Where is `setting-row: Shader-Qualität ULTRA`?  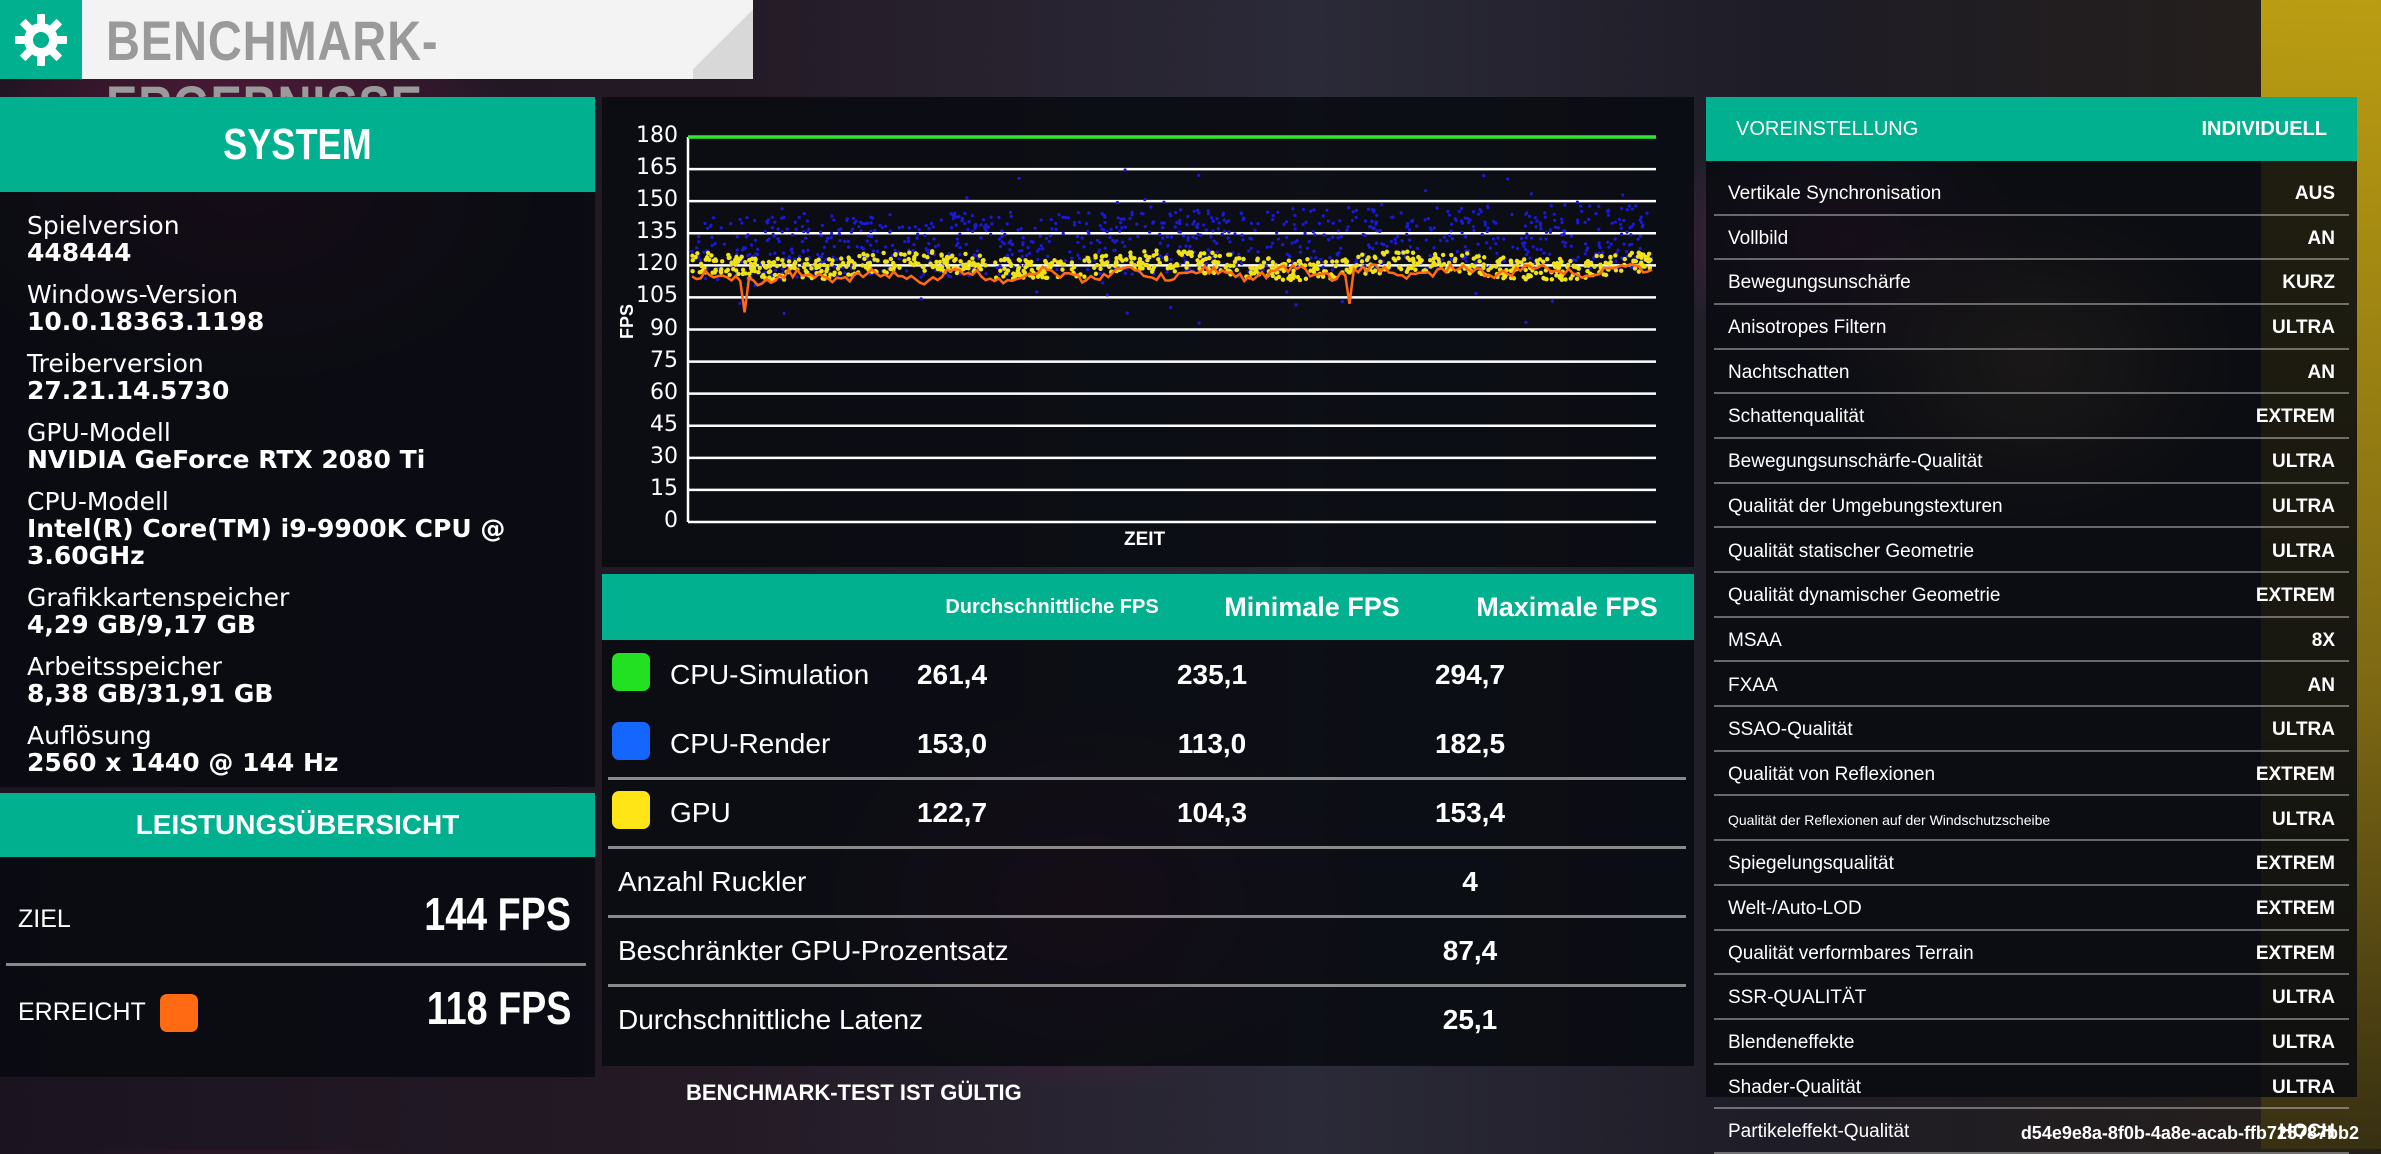
setting-row: Shader-Qualität ULTRA is located at coordinates (2031, 1088).